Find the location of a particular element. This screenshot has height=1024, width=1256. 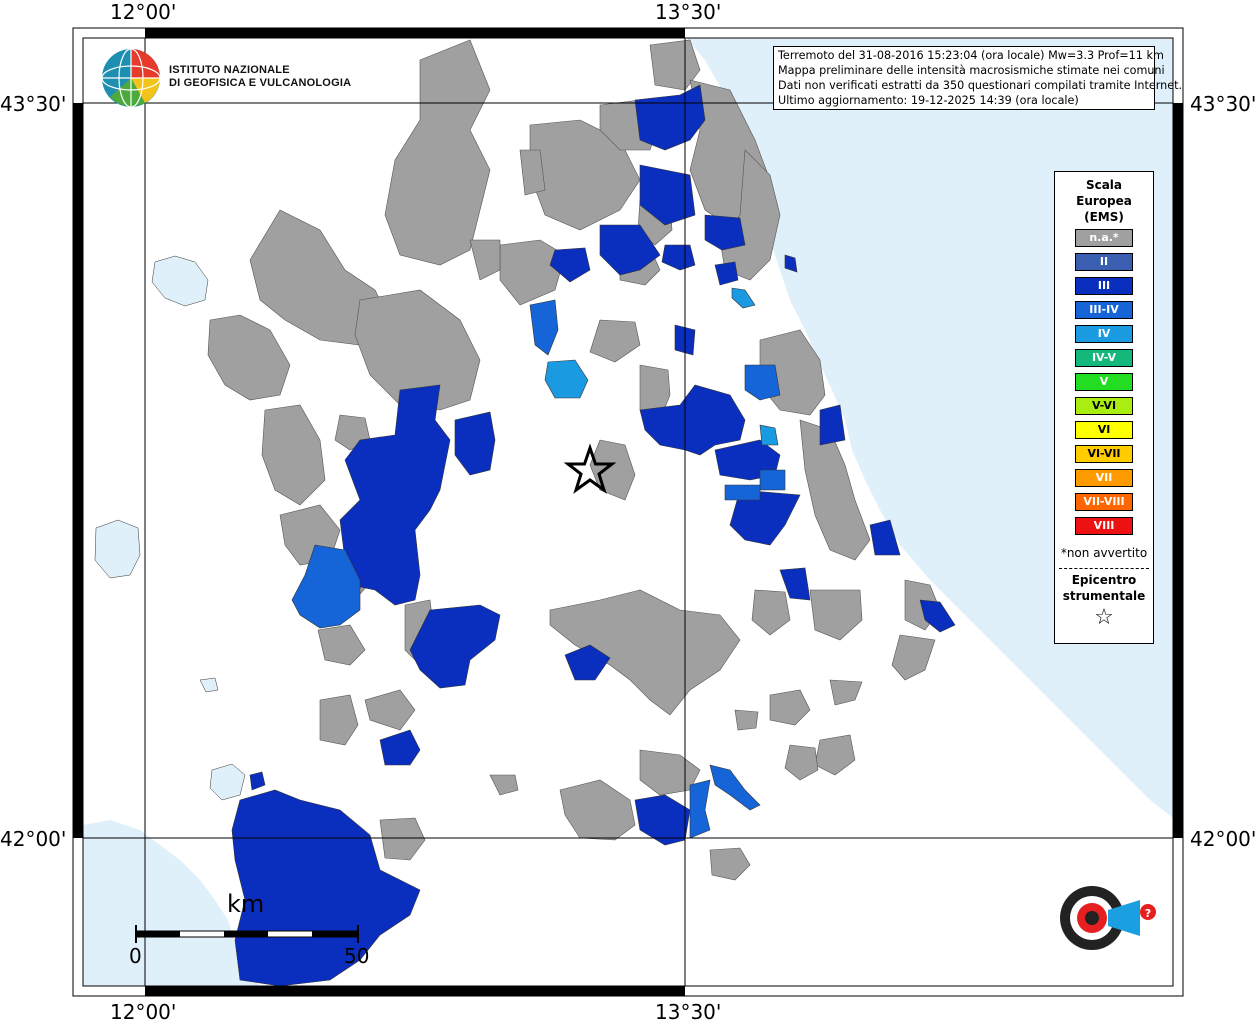

epicentre-star is located at coordinates (590, 468).